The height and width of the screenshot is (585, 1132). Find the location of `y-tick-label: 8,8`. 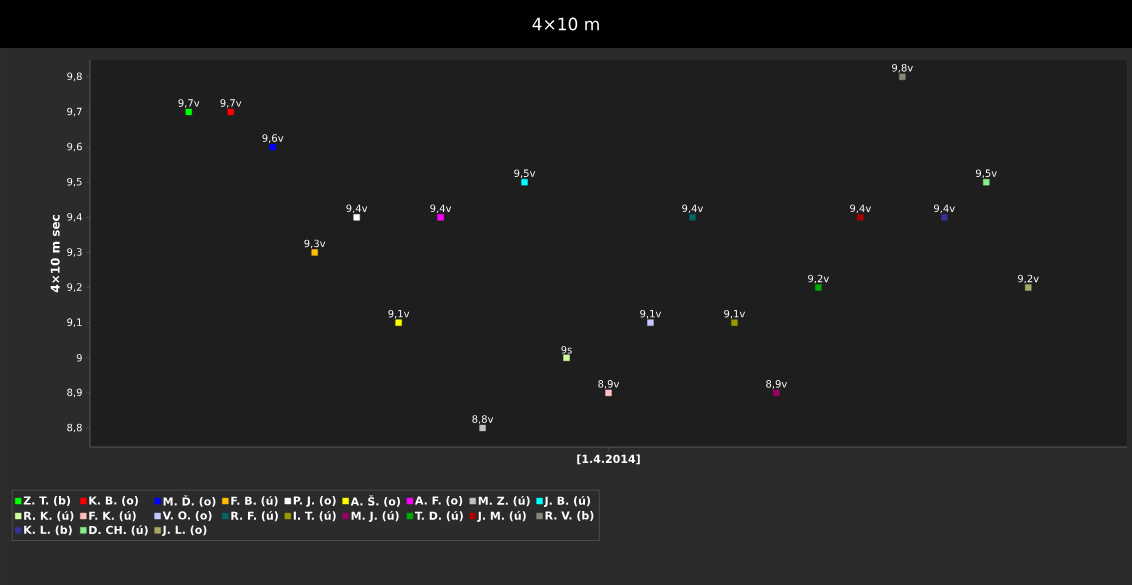

y-tick-label: 8,8 is located at coordinates (74, 428).